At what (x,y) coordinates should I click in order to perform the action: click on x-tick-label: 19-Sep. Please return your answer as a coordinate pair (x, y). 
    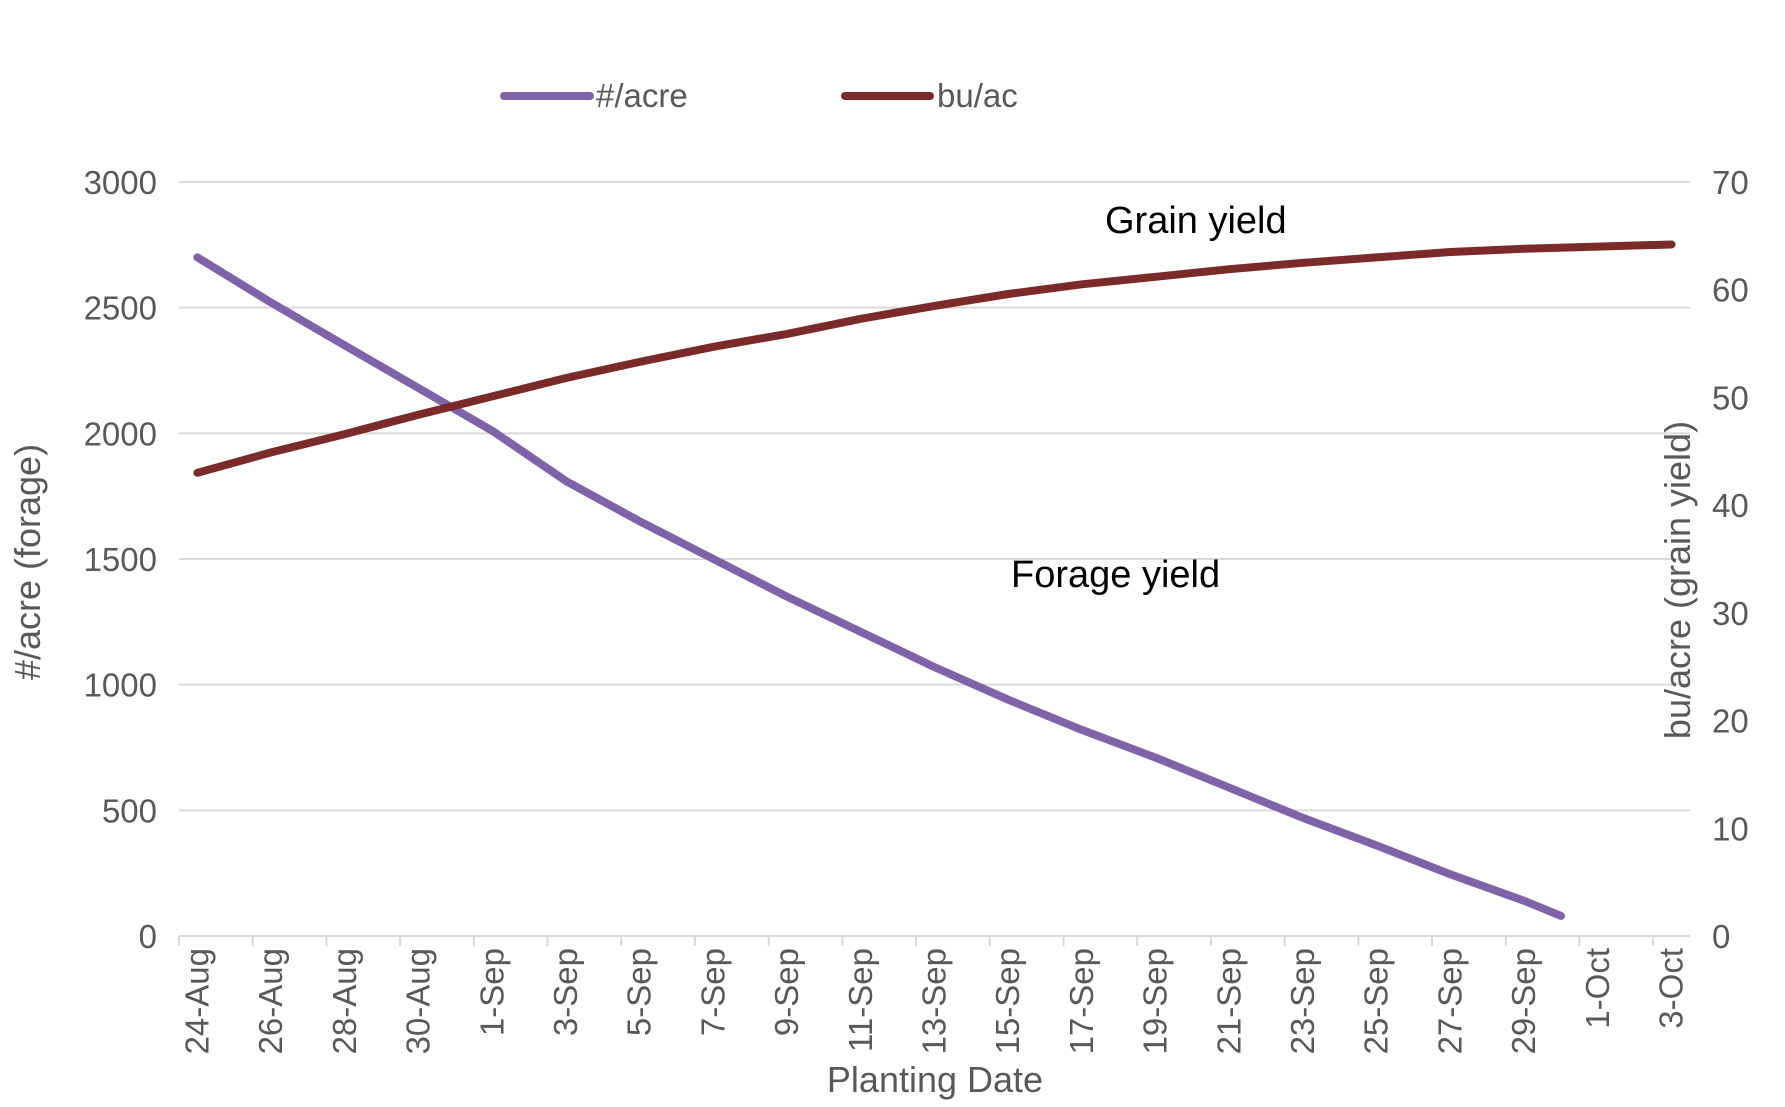
    Looking at the image, I should click on (1155, 1001).